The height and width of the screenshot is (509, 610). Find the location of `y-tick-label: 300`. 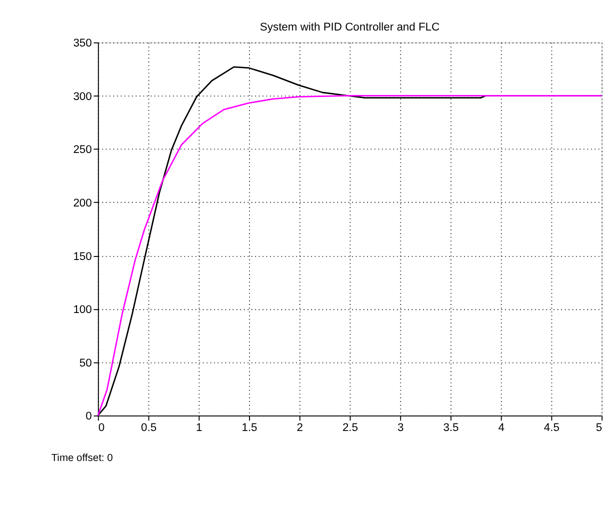

y-tick-label: 300 is located at coordinates (82, 96).